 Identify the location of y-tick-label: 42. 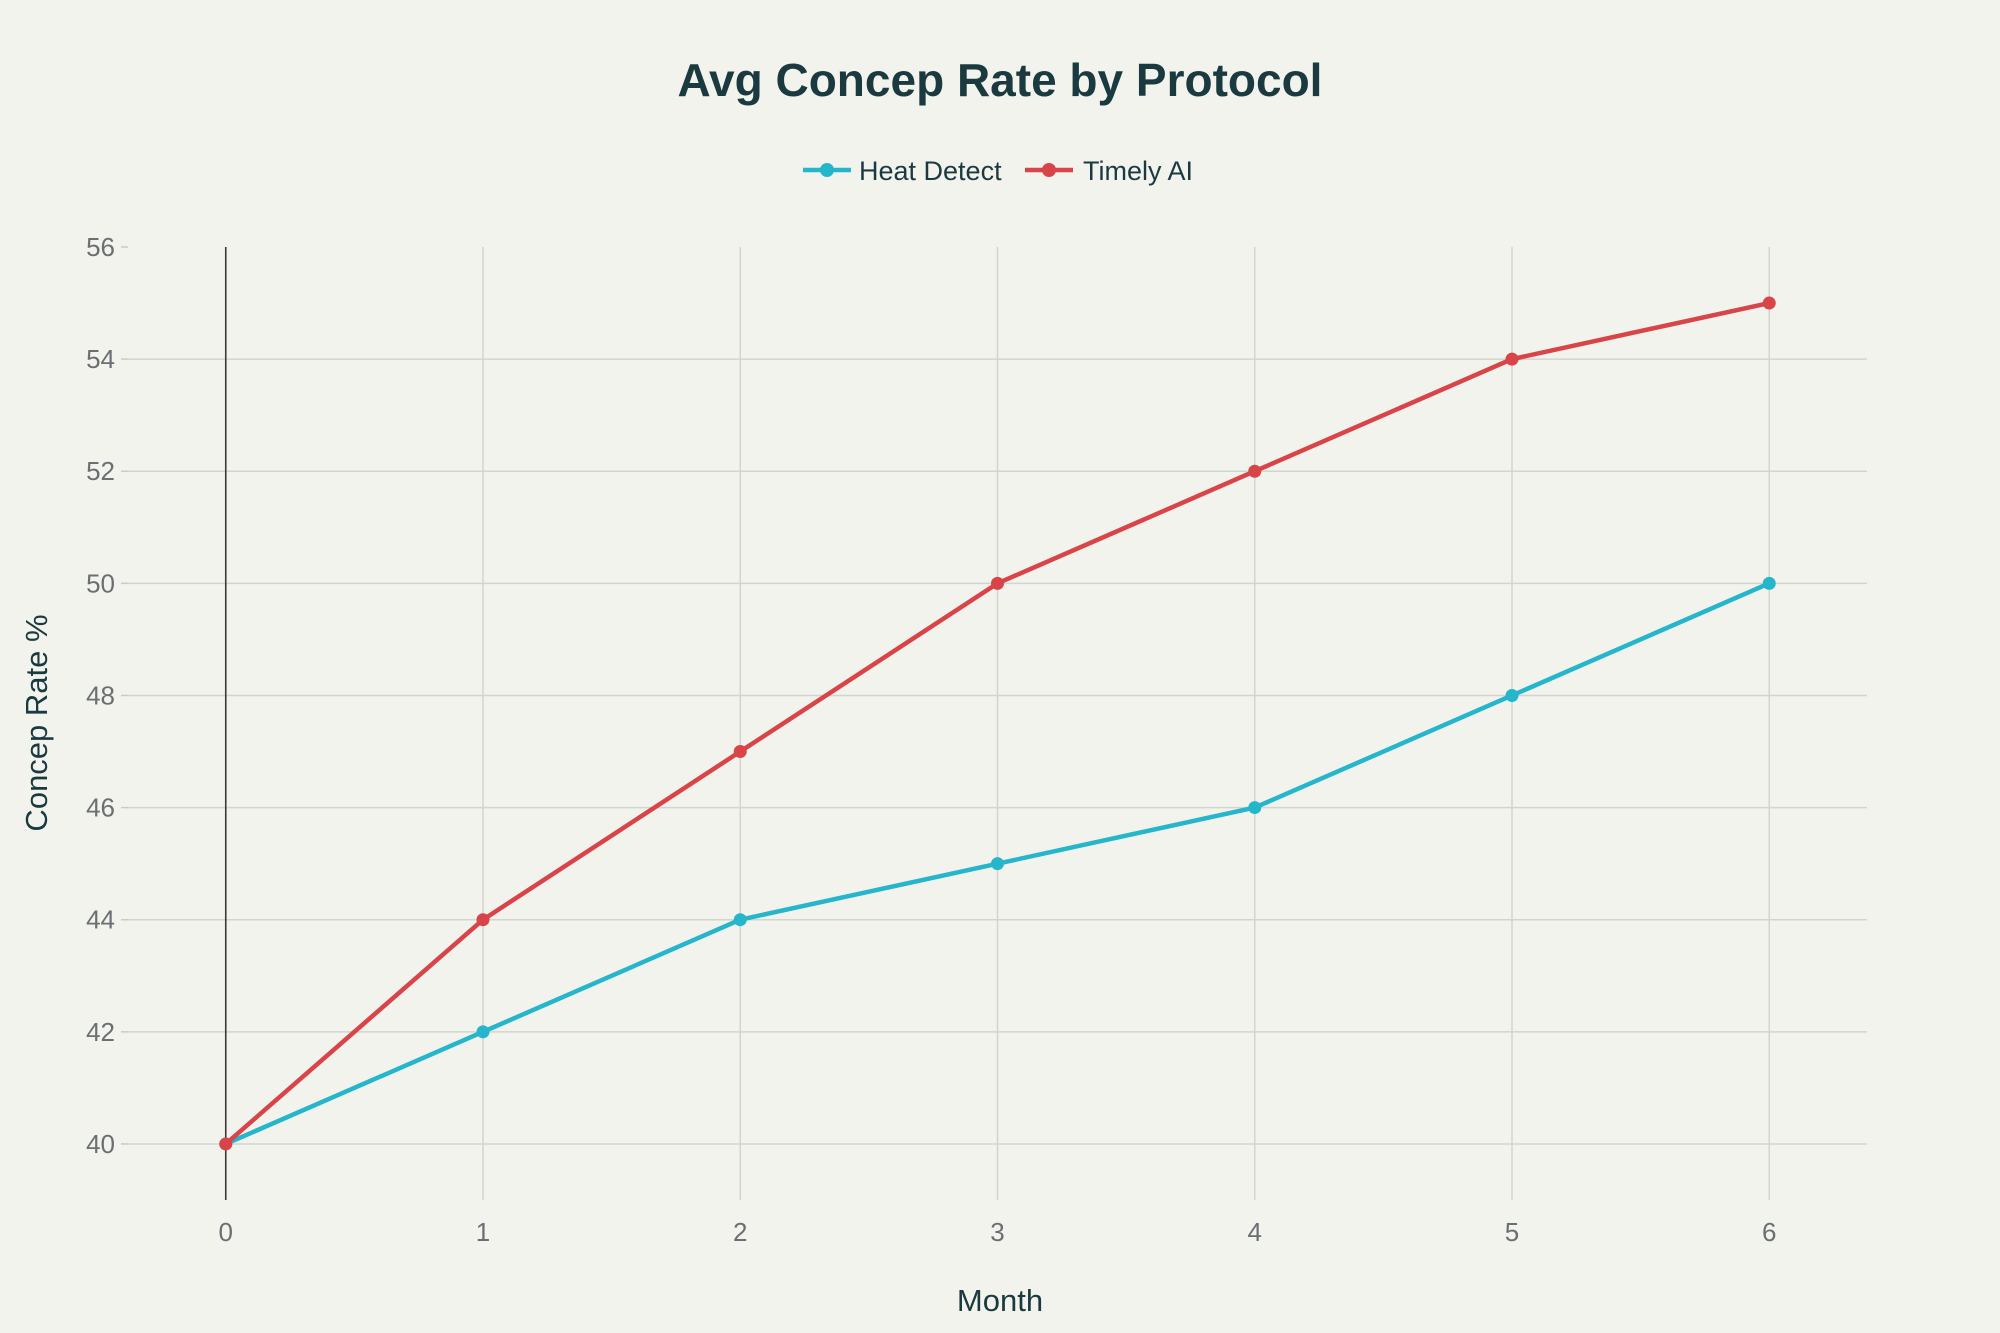
(100, 1032).